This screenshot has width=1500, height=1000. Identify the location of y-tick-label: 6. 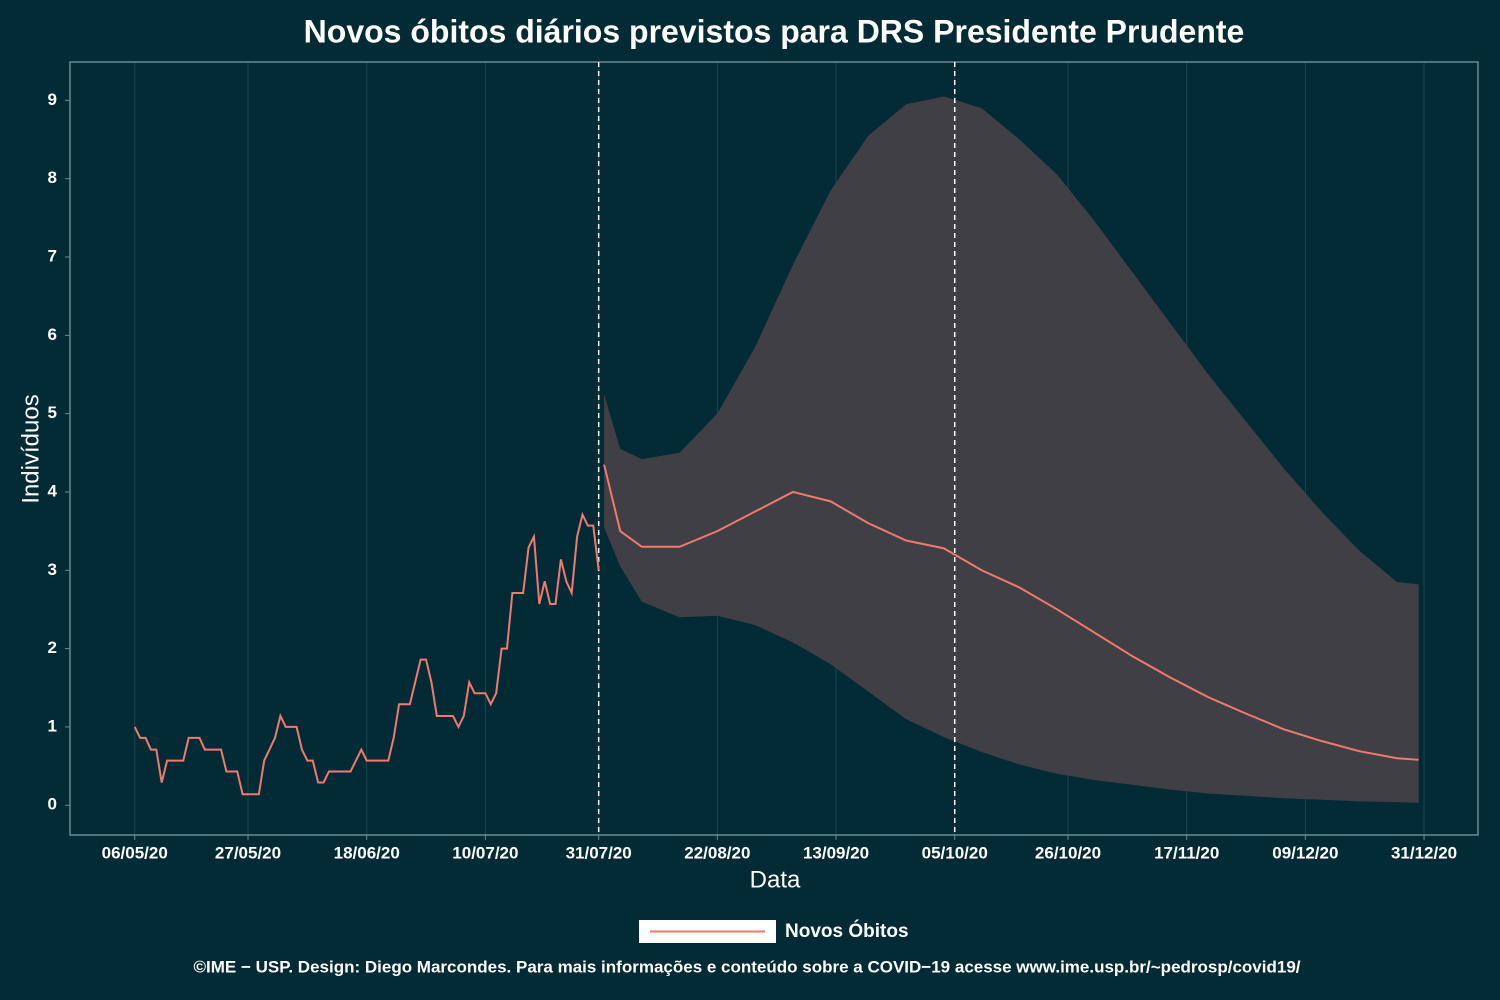
(52, 334).